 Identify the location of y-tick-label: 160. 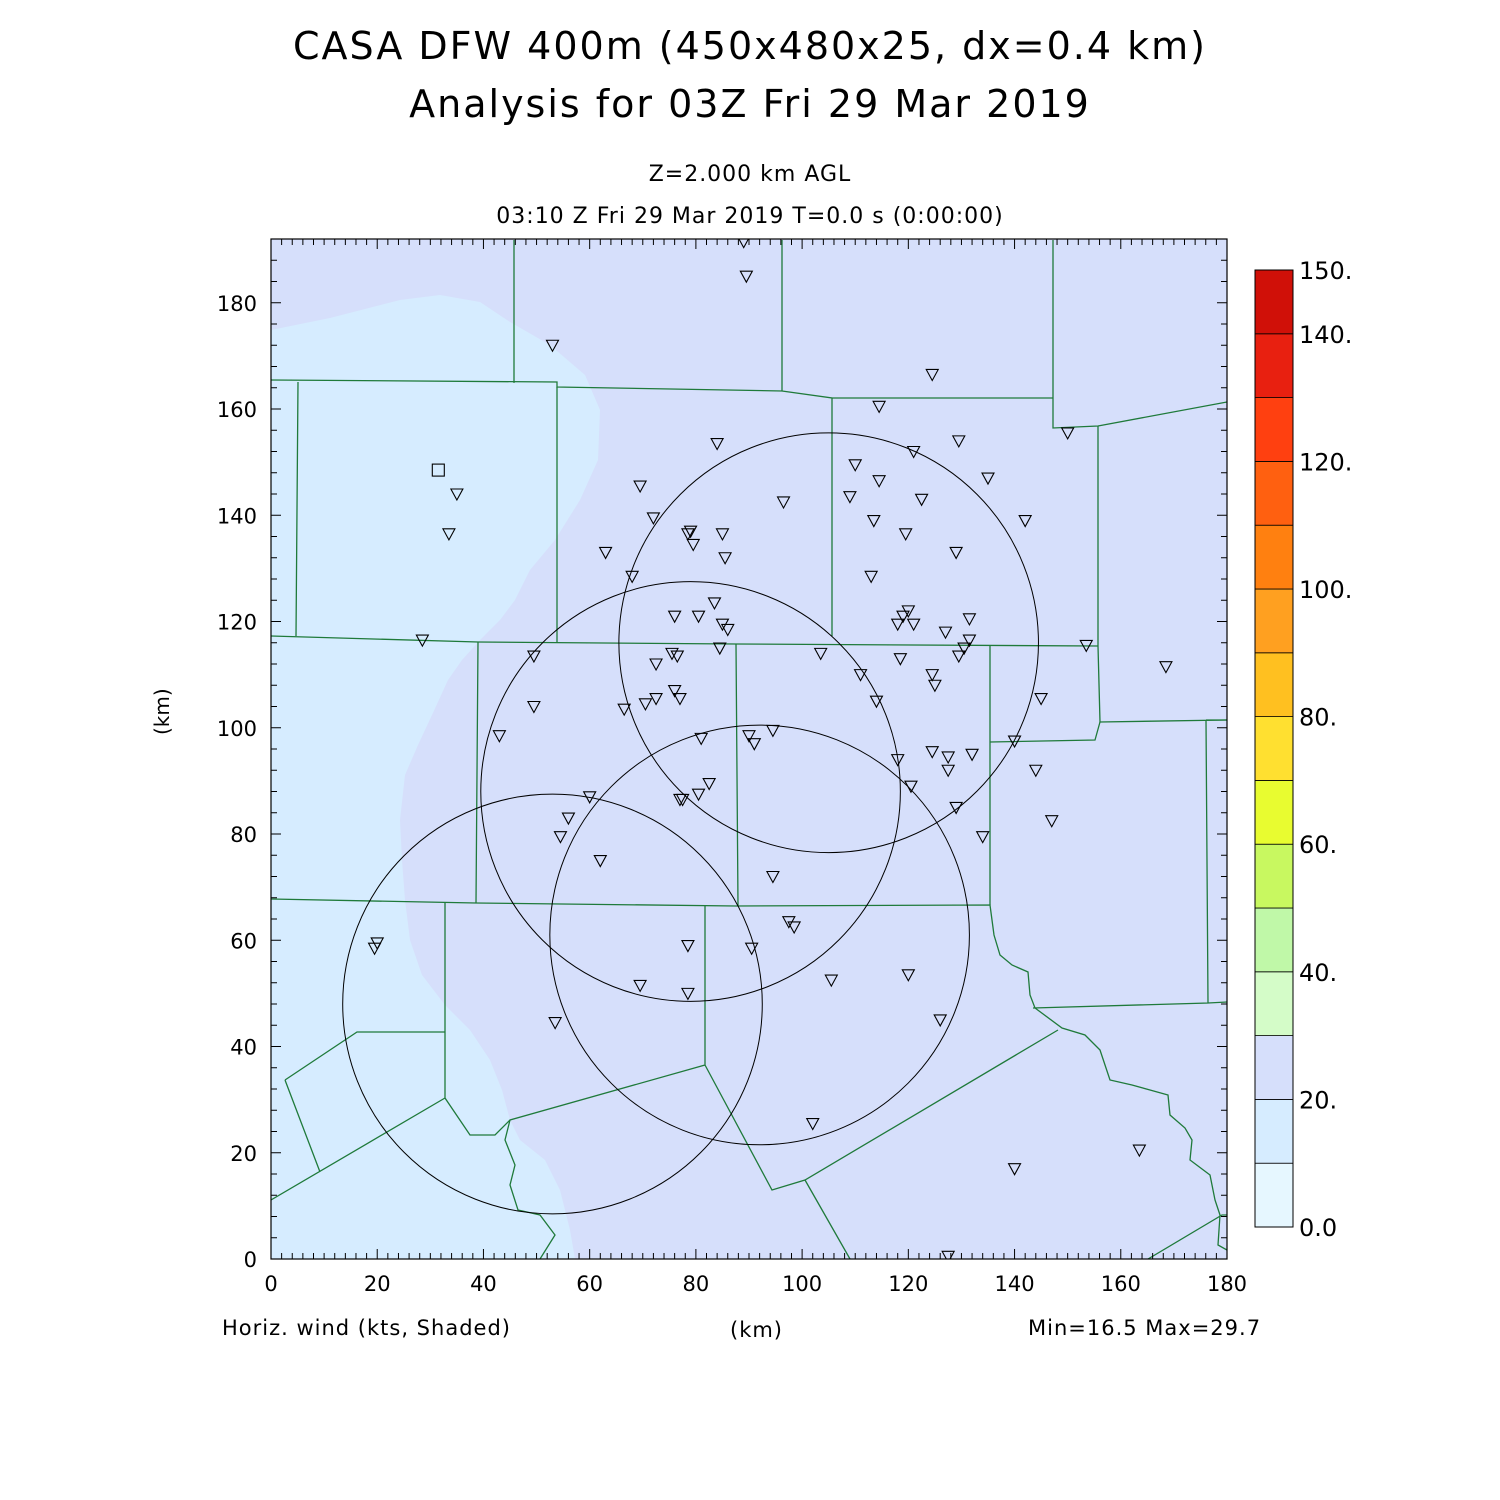
(237, 410).